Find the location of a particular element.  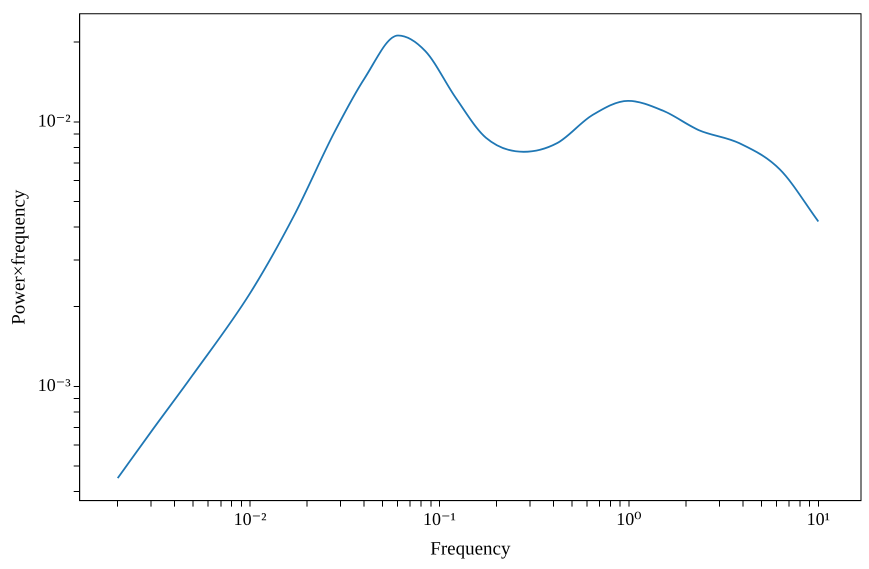

y-tick-label: 10⁻³ is located at coordinates (55, 385).